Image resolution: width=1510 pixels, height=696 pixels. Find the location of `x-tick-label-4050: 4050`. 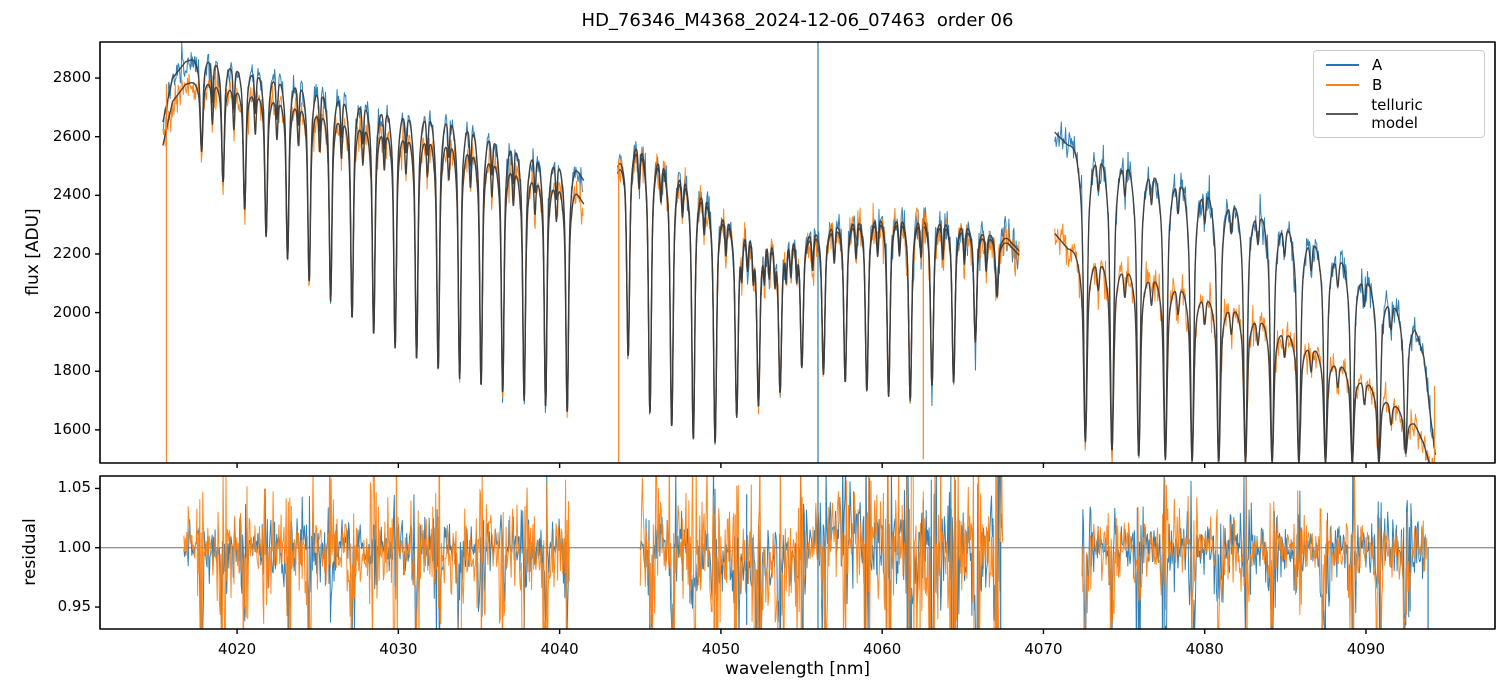

x-tick-label-4050: 4050 is located at coordinates (720, 649).